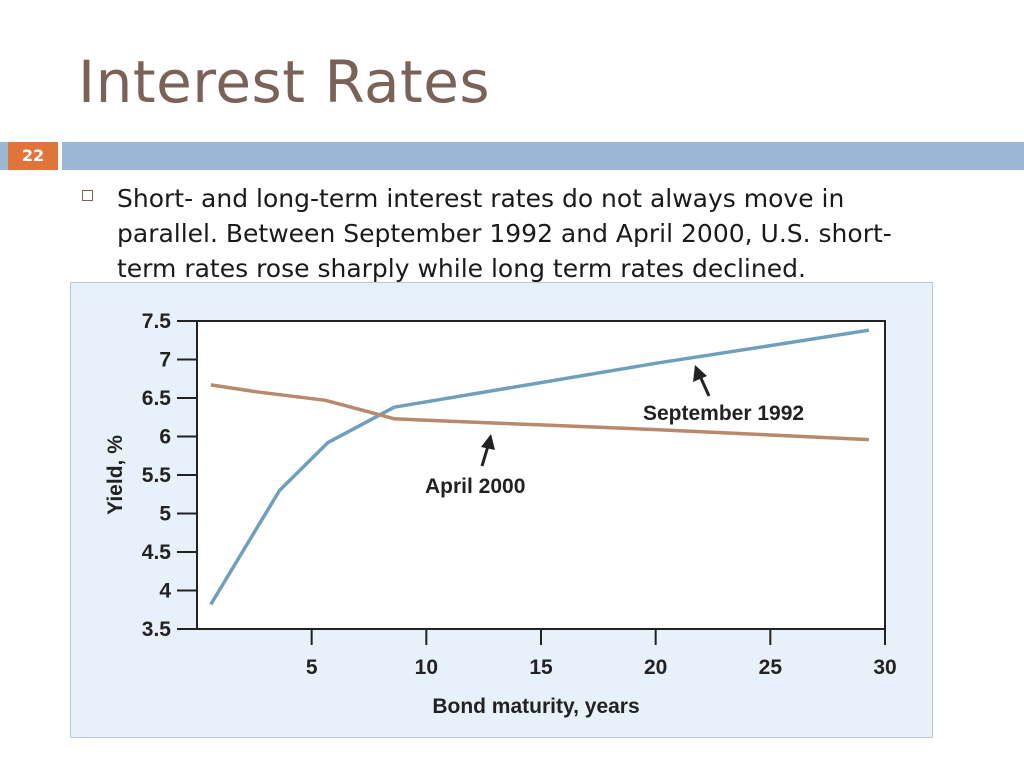 The image size is (1024, 768). I want to click on title-band, so click(512, 156).